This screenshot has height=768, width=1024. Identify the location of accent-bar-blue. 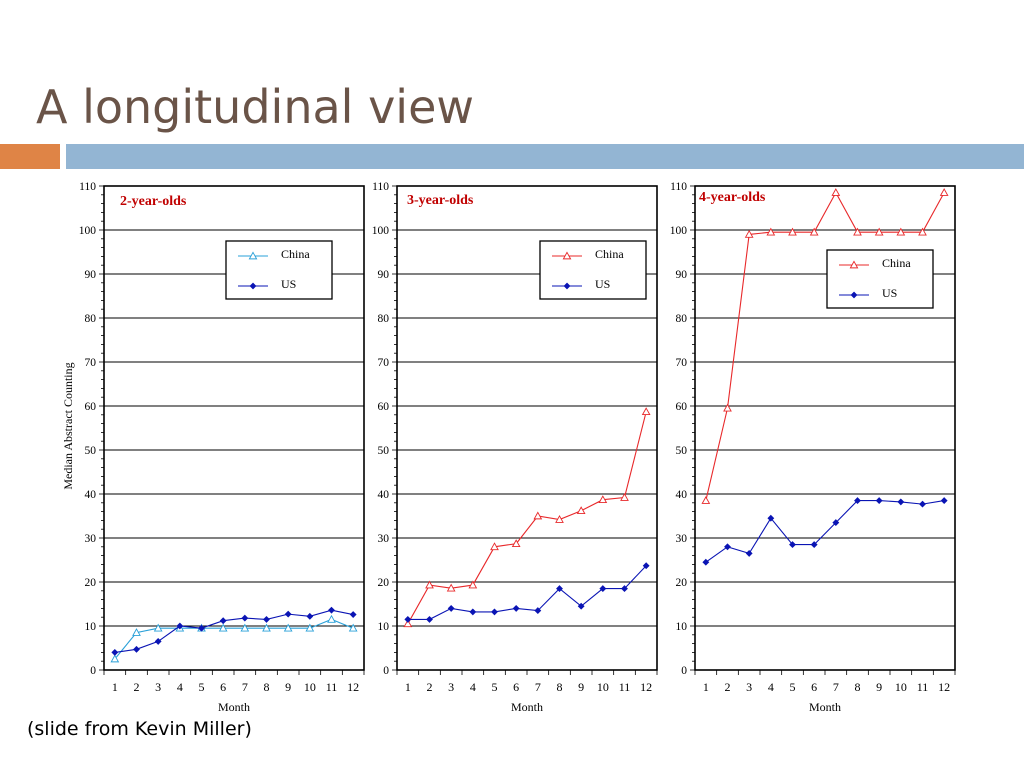
(545, 156).